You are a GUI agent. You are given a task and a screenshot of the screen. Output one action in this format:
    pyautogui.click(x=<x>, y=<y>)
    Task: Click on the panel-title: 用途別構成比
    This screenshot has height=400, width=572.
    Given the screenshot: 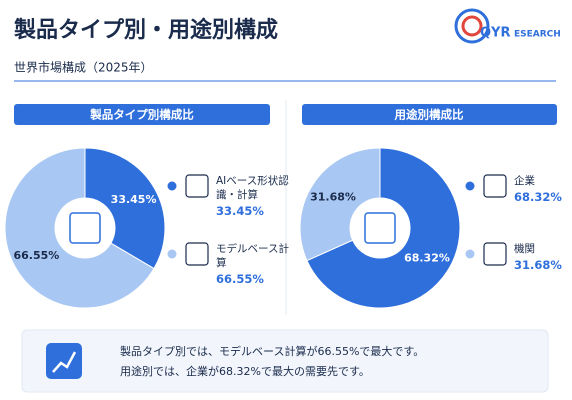 What is the action you would take?
    pyautogui.click(x=429, y=115)
    